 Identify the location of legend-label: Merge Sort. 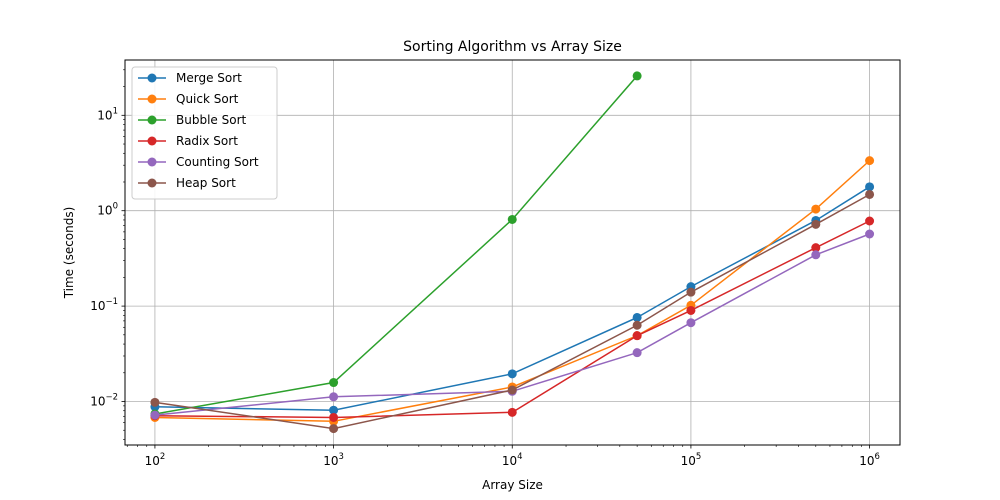
(209, 78).